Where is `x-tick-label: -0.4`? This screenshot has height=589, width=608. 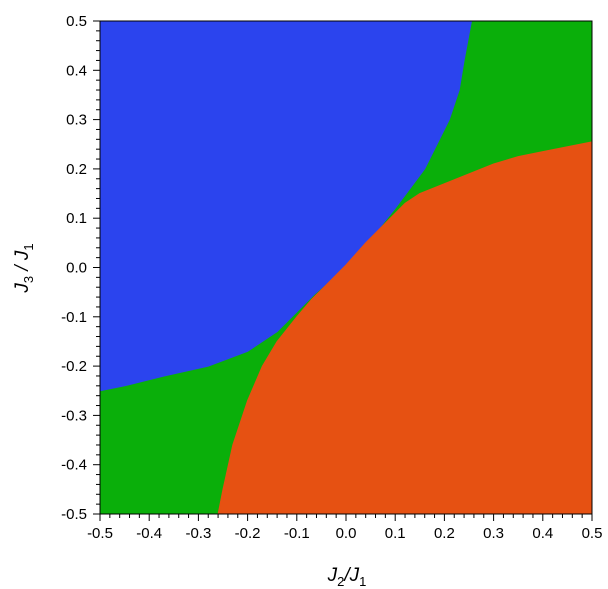
x-tick-label: -0.4 is located at coordinates (149, 533).